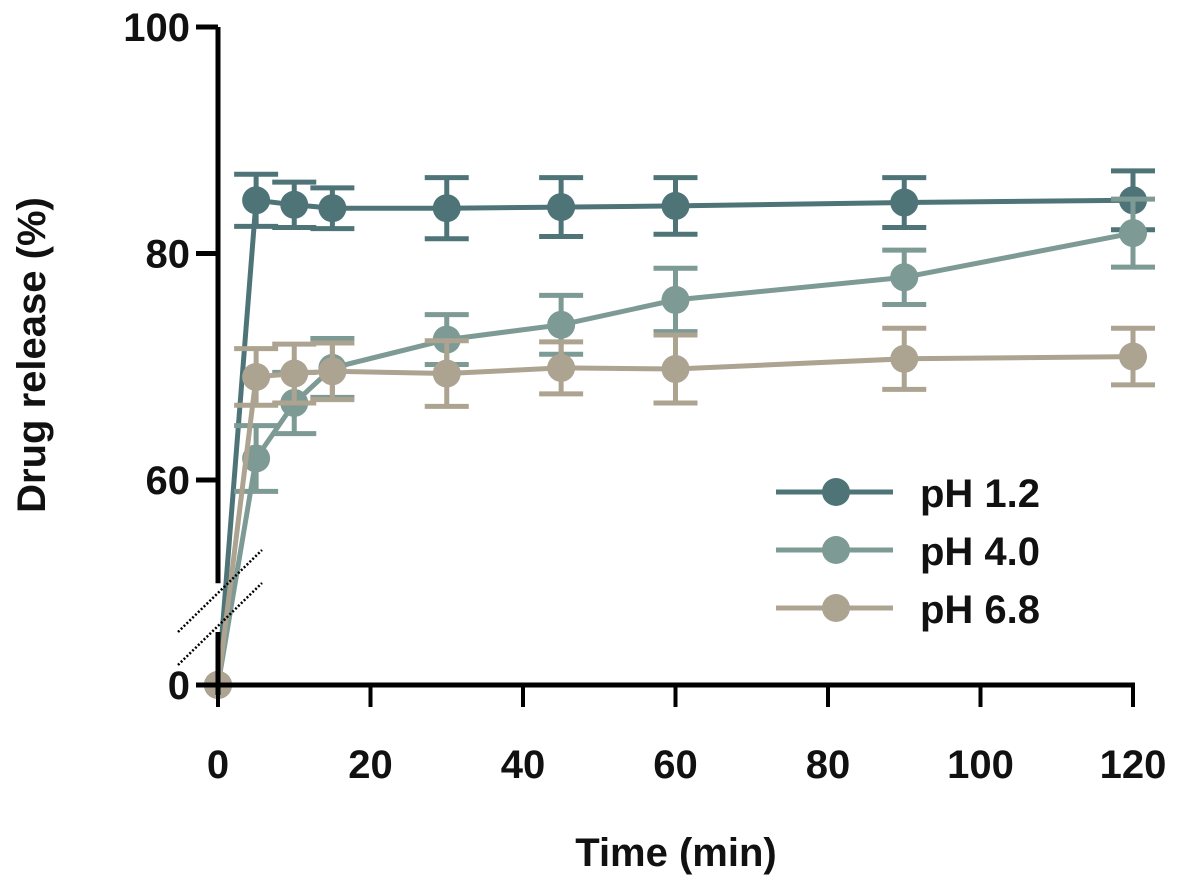 The width and height of the screenshot is (1181, 885). I want to click on x-tick-label: 40, so click(523, 765).